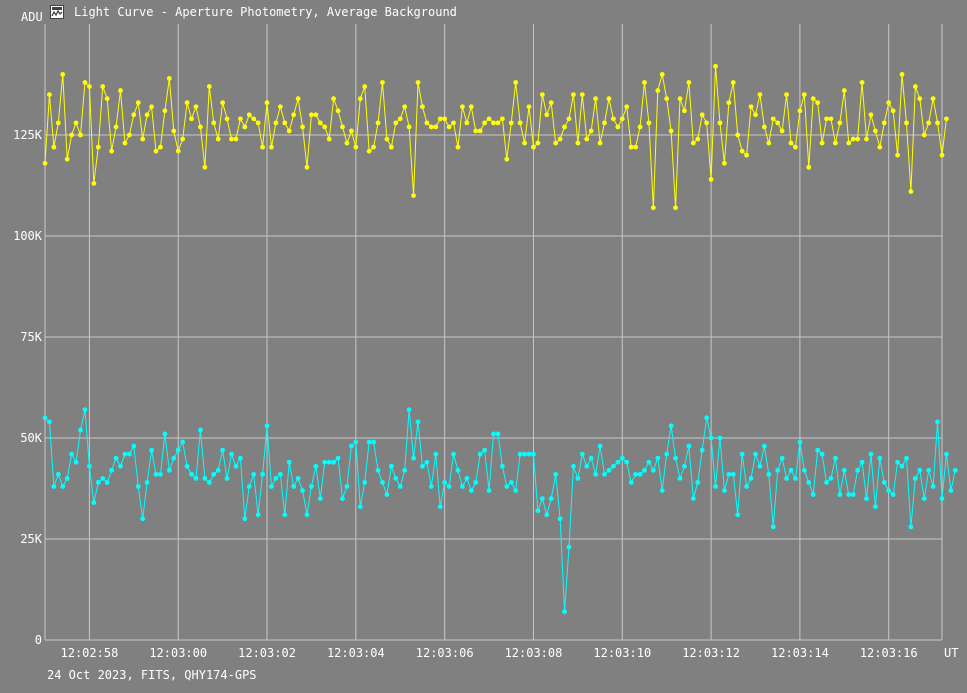  What do you see at coordinates (711, 653) in the screenshot?
I see `x-tick-label: 12:03:12` at bounding box center [711, 653].